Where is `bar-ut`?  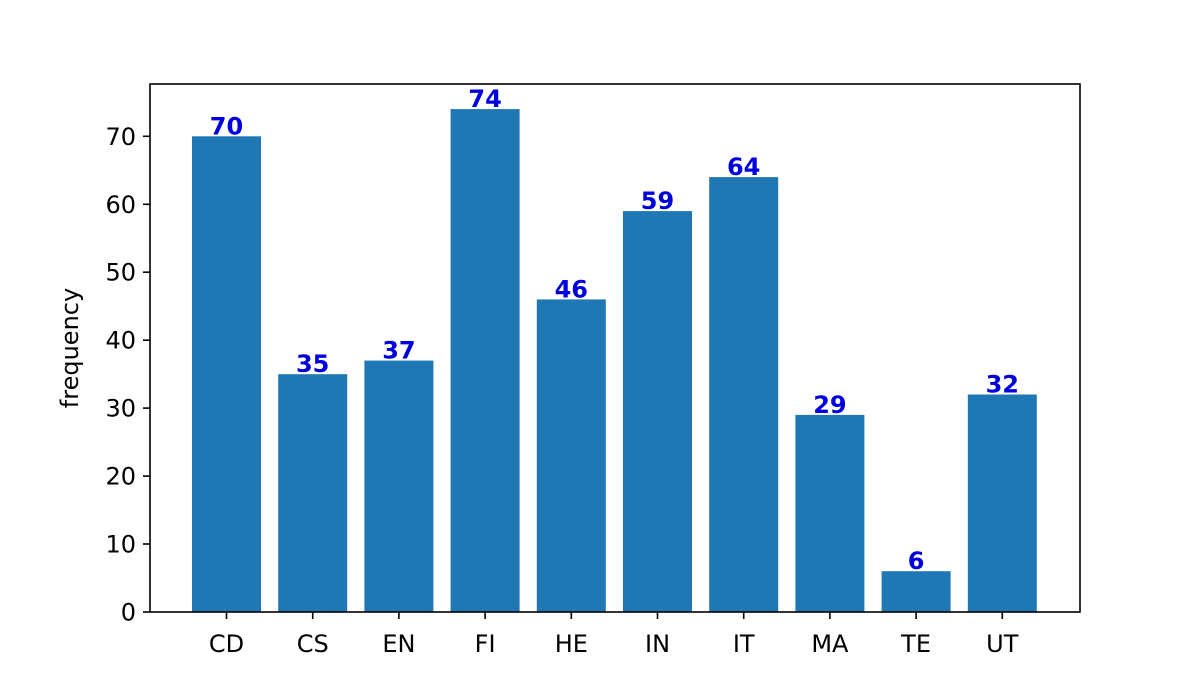
bar-ut is located at coordinates (1002, 503).